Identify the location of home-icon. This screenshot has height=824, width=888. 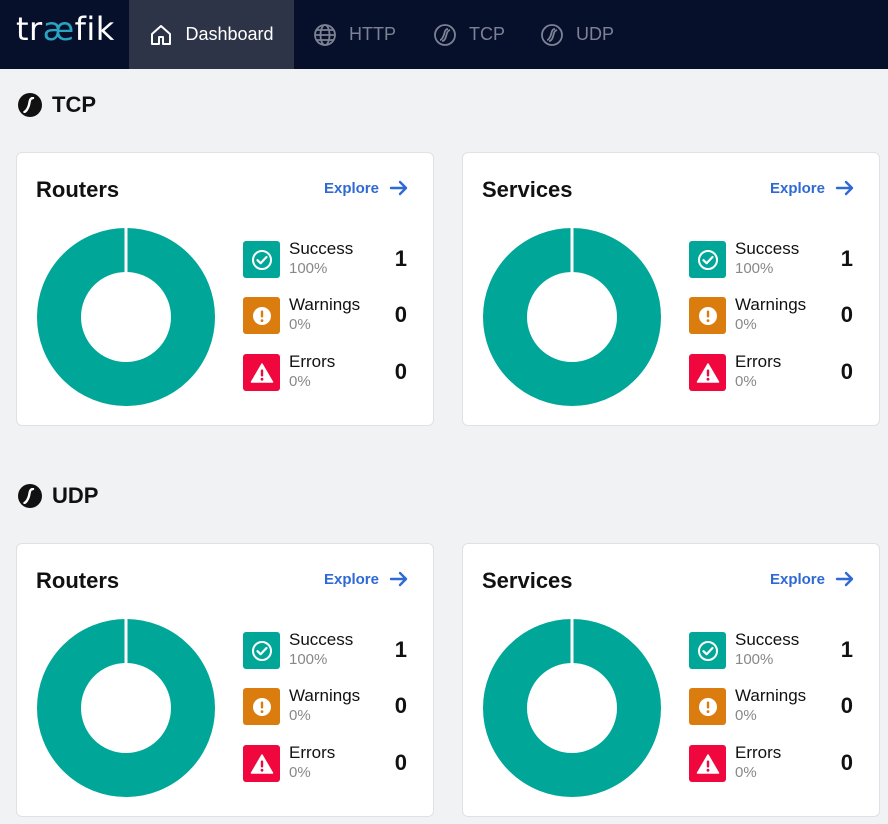
(161, 34).